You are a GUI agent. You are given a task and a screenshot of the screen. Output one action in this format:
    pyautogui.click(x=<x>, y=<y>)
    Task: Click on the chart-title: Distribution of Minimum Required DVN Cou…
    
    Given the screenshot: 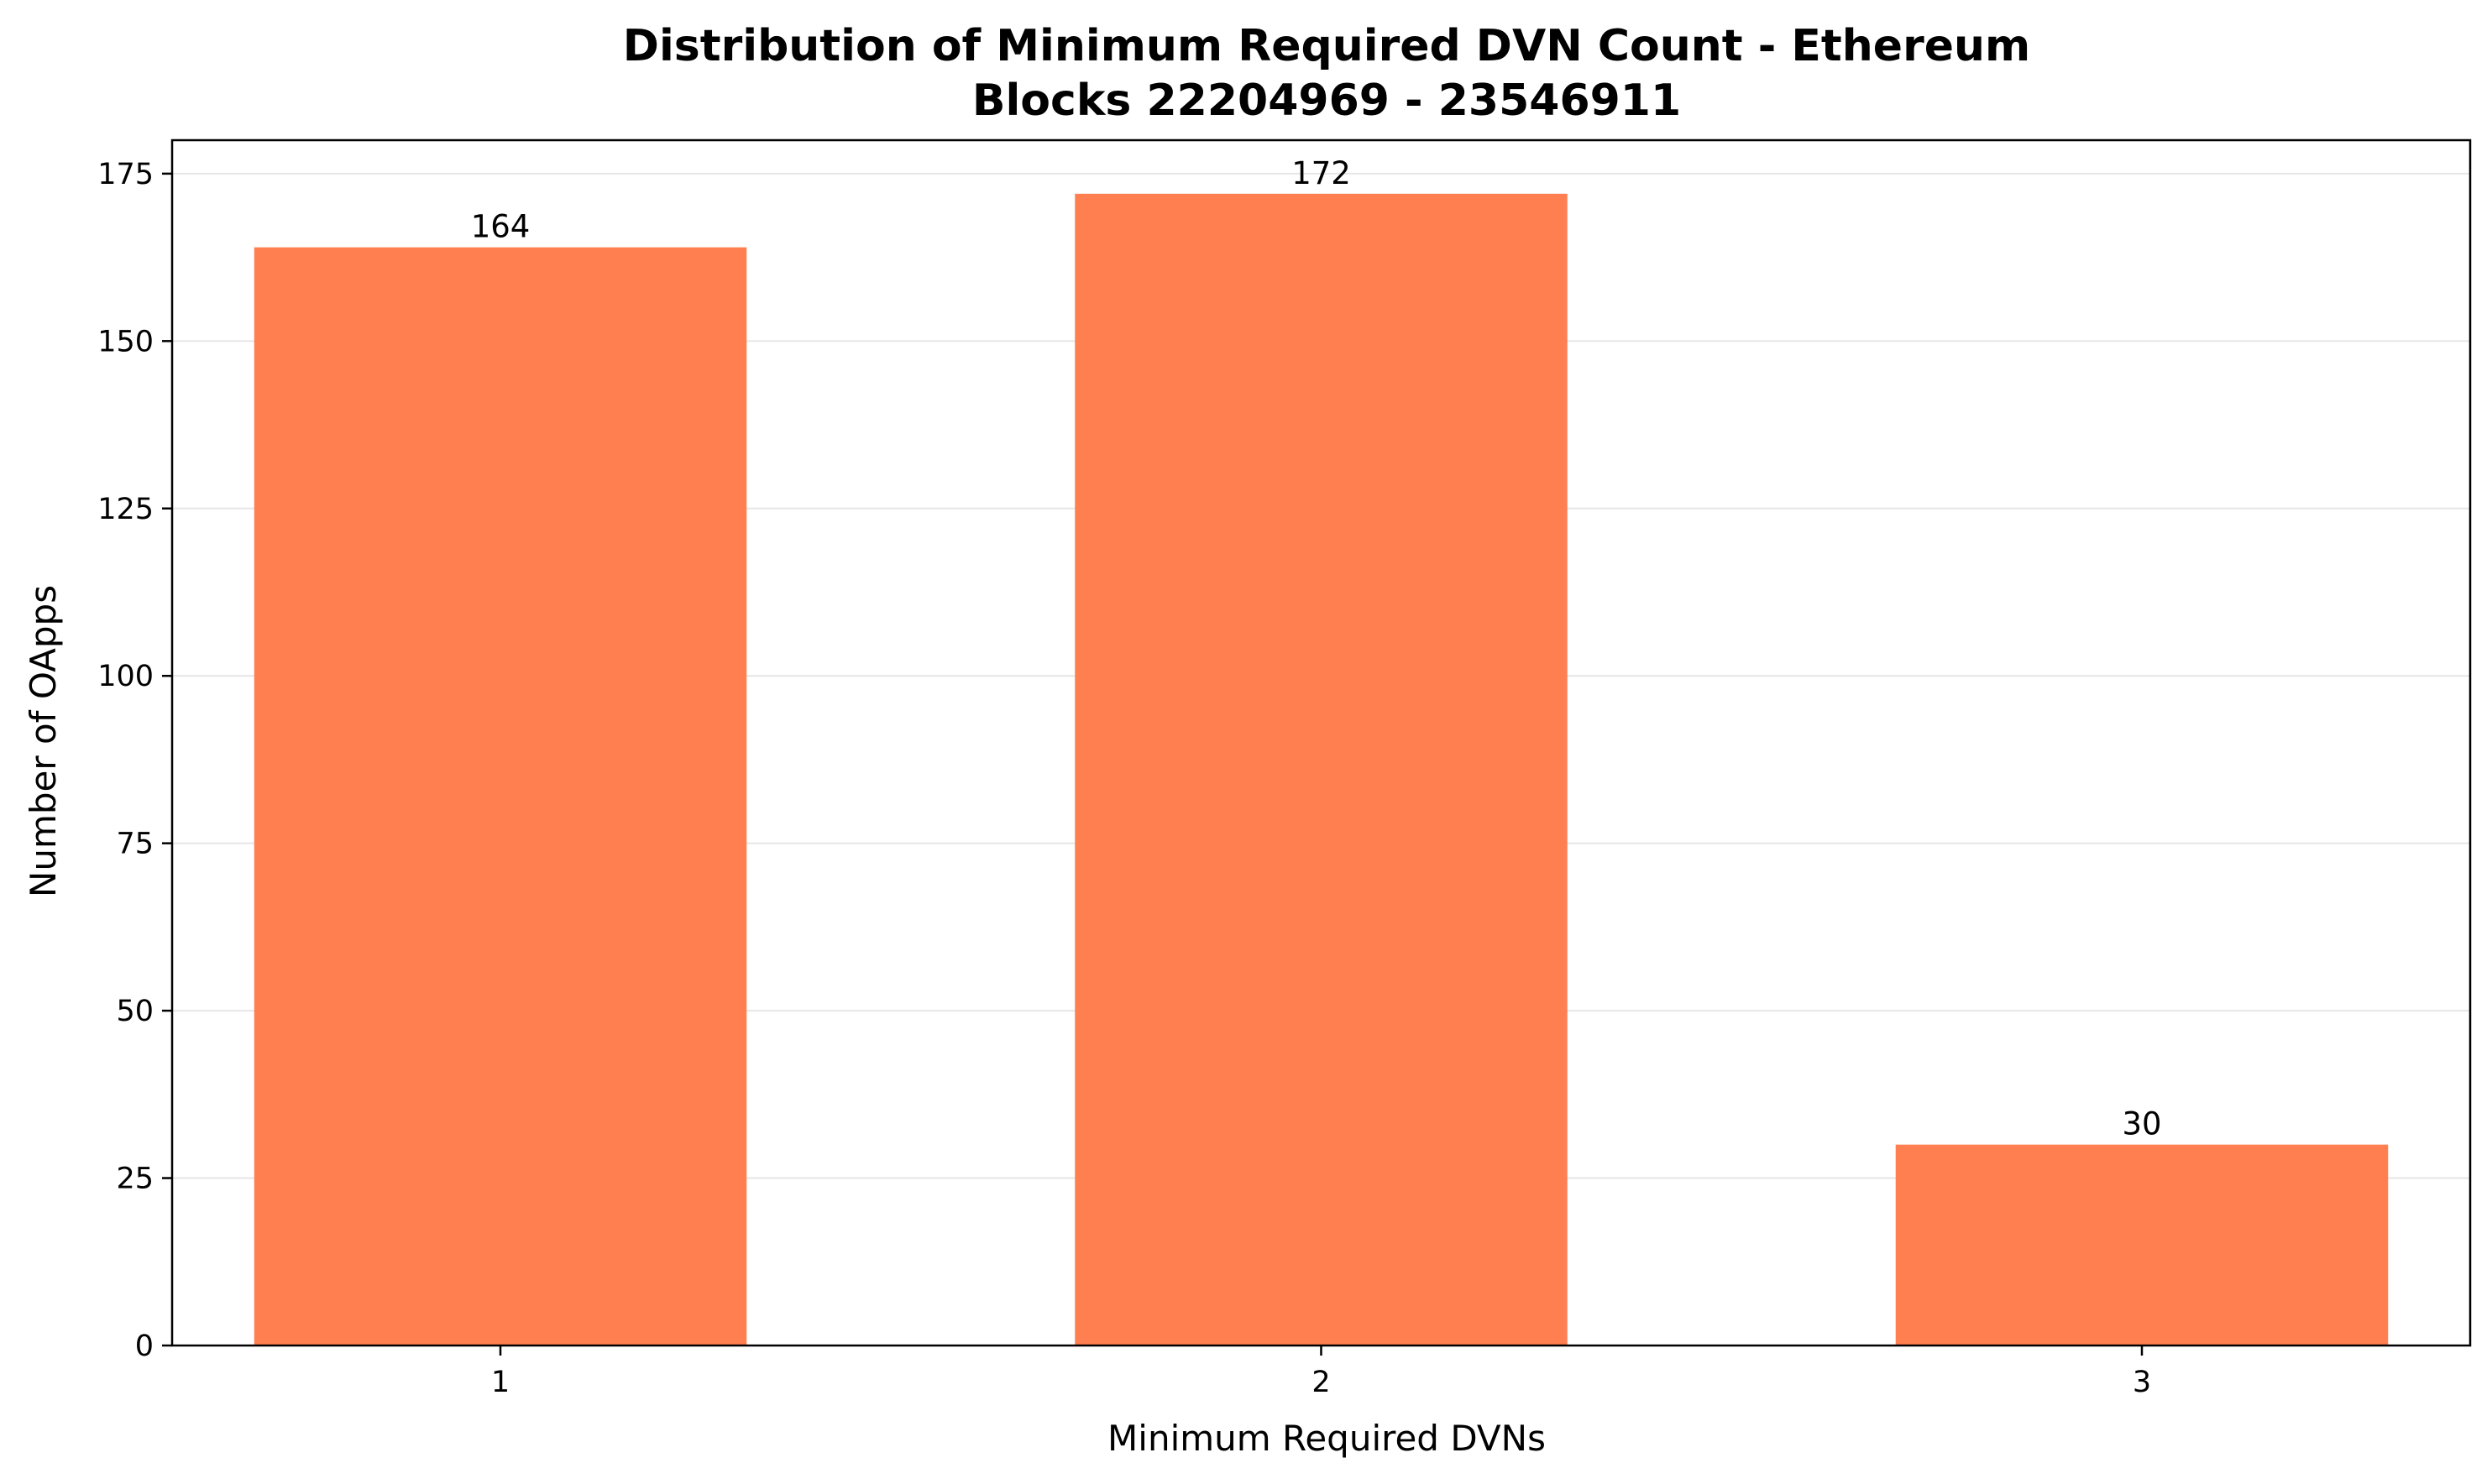 What is the action you would take?
    pyautogui.click(x=1326, y=46)
    